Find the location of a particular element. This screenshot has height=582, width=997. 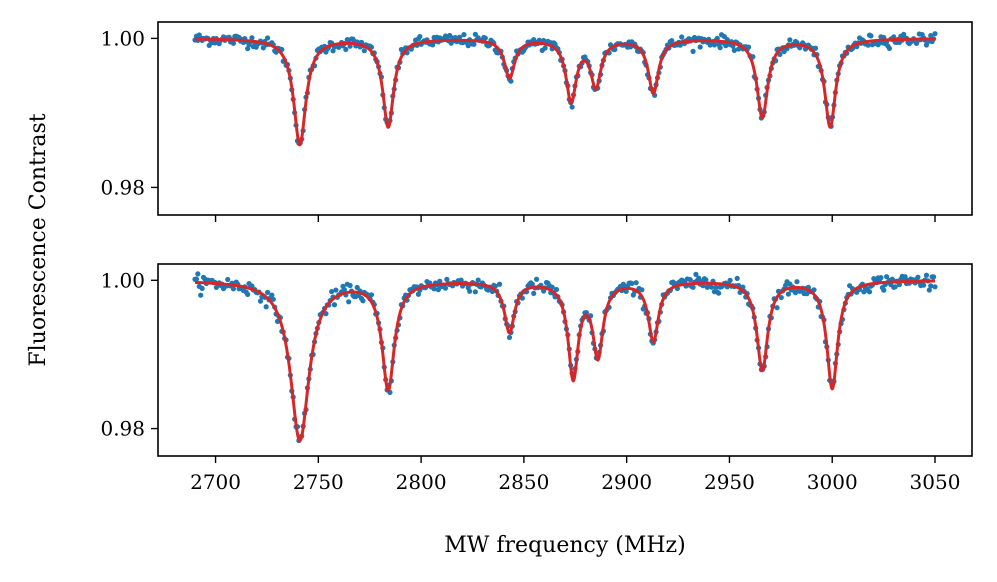

x-axis-label: MW frequency (MHz) is located at coordinates (564, 545).